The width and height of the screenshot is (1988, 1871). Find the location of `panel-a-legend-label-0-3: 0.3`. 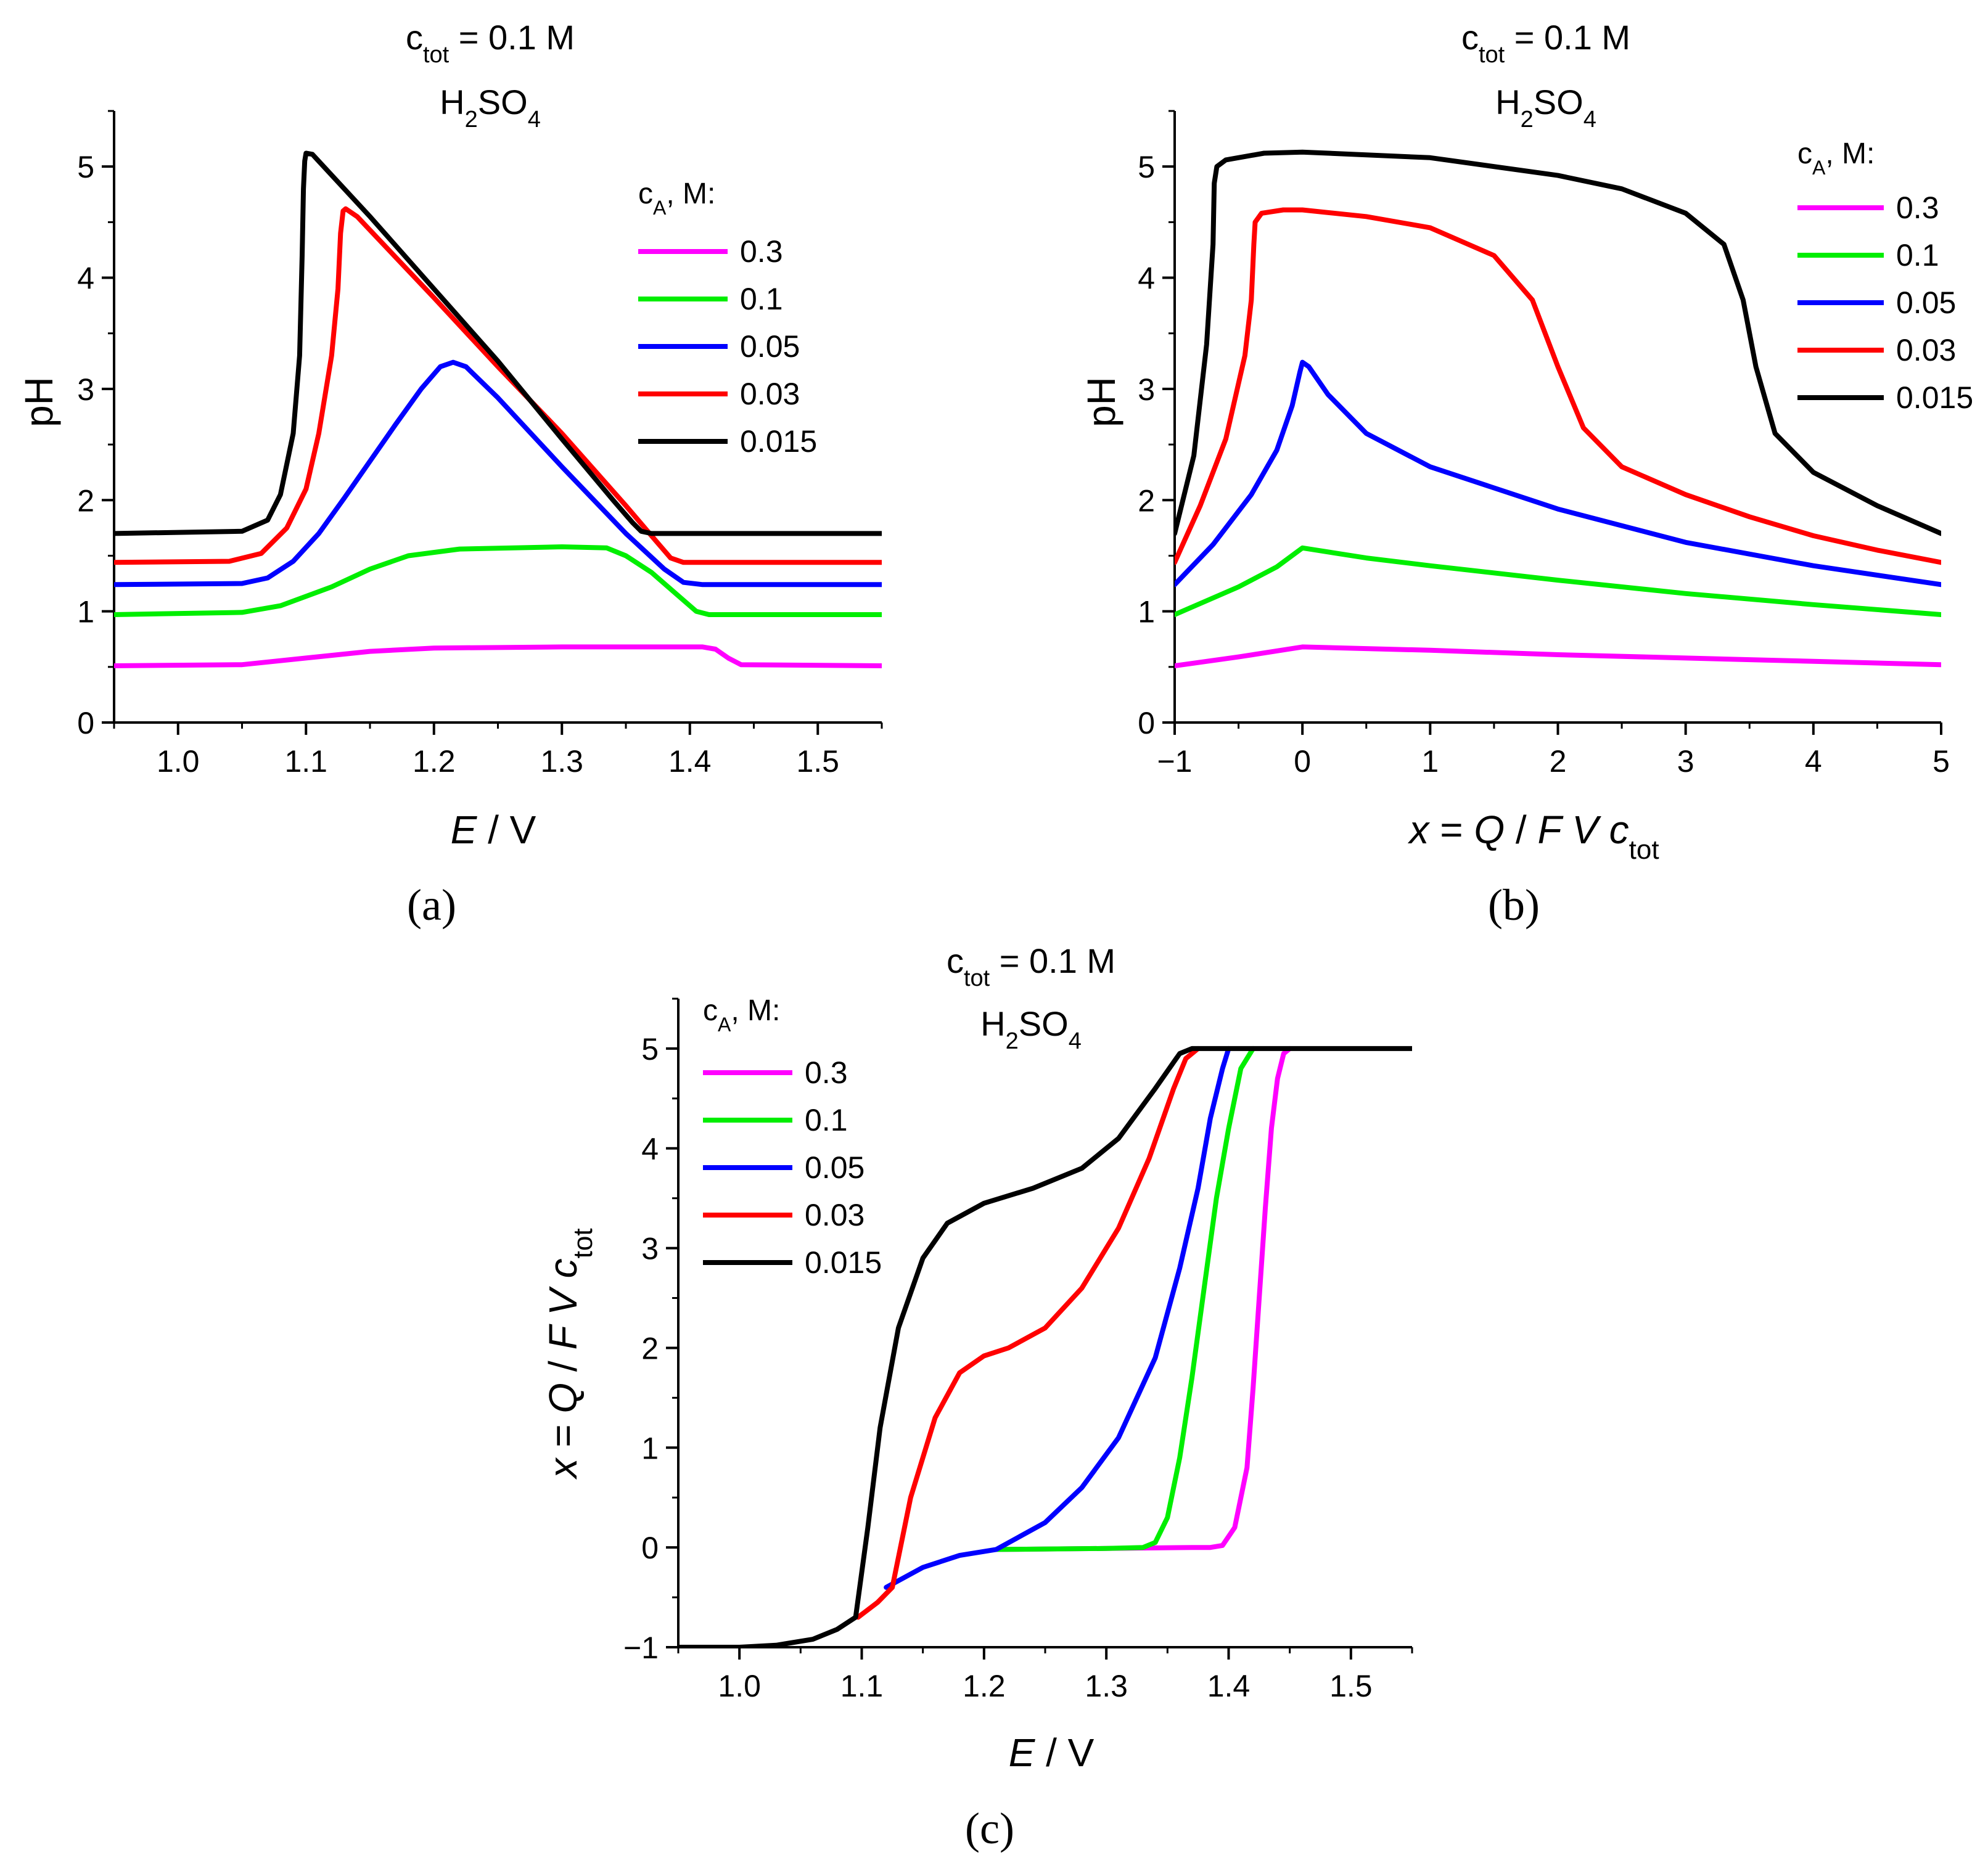

panel-a-legend-label-0-3: 0.3 is located at coordinates (761, 251).